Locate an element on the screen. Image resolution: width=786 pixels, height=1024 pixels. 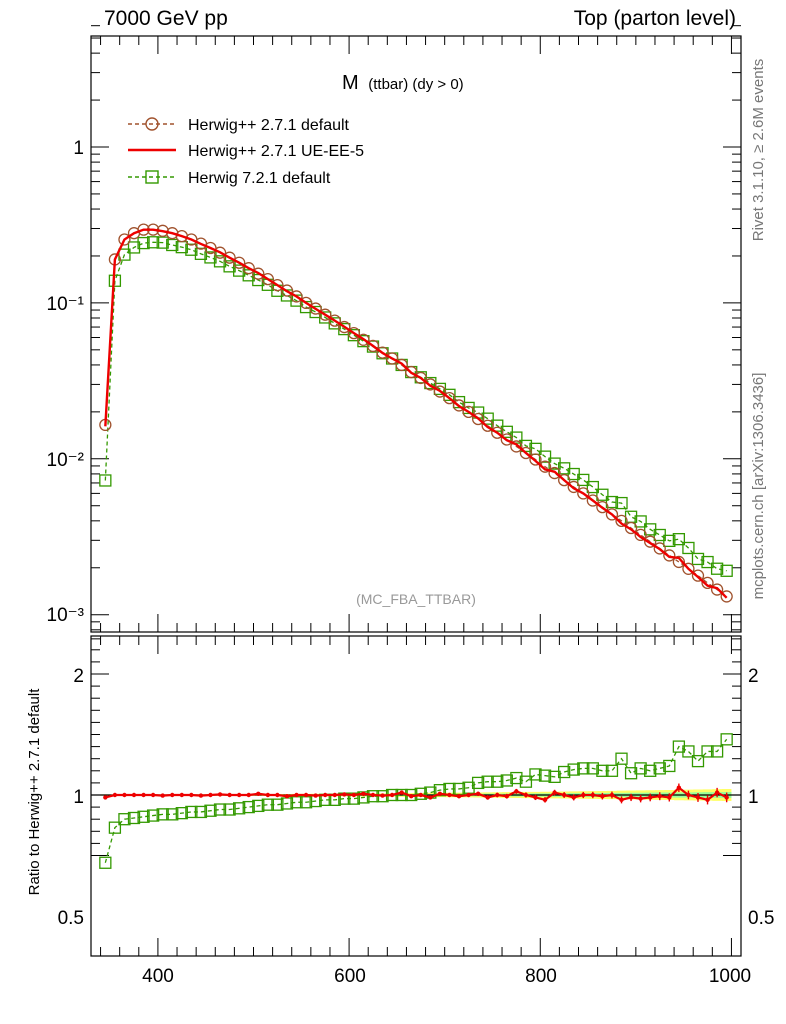
main-y-tick-label-3: 10⁻³ is located at coordinates (66, 615).